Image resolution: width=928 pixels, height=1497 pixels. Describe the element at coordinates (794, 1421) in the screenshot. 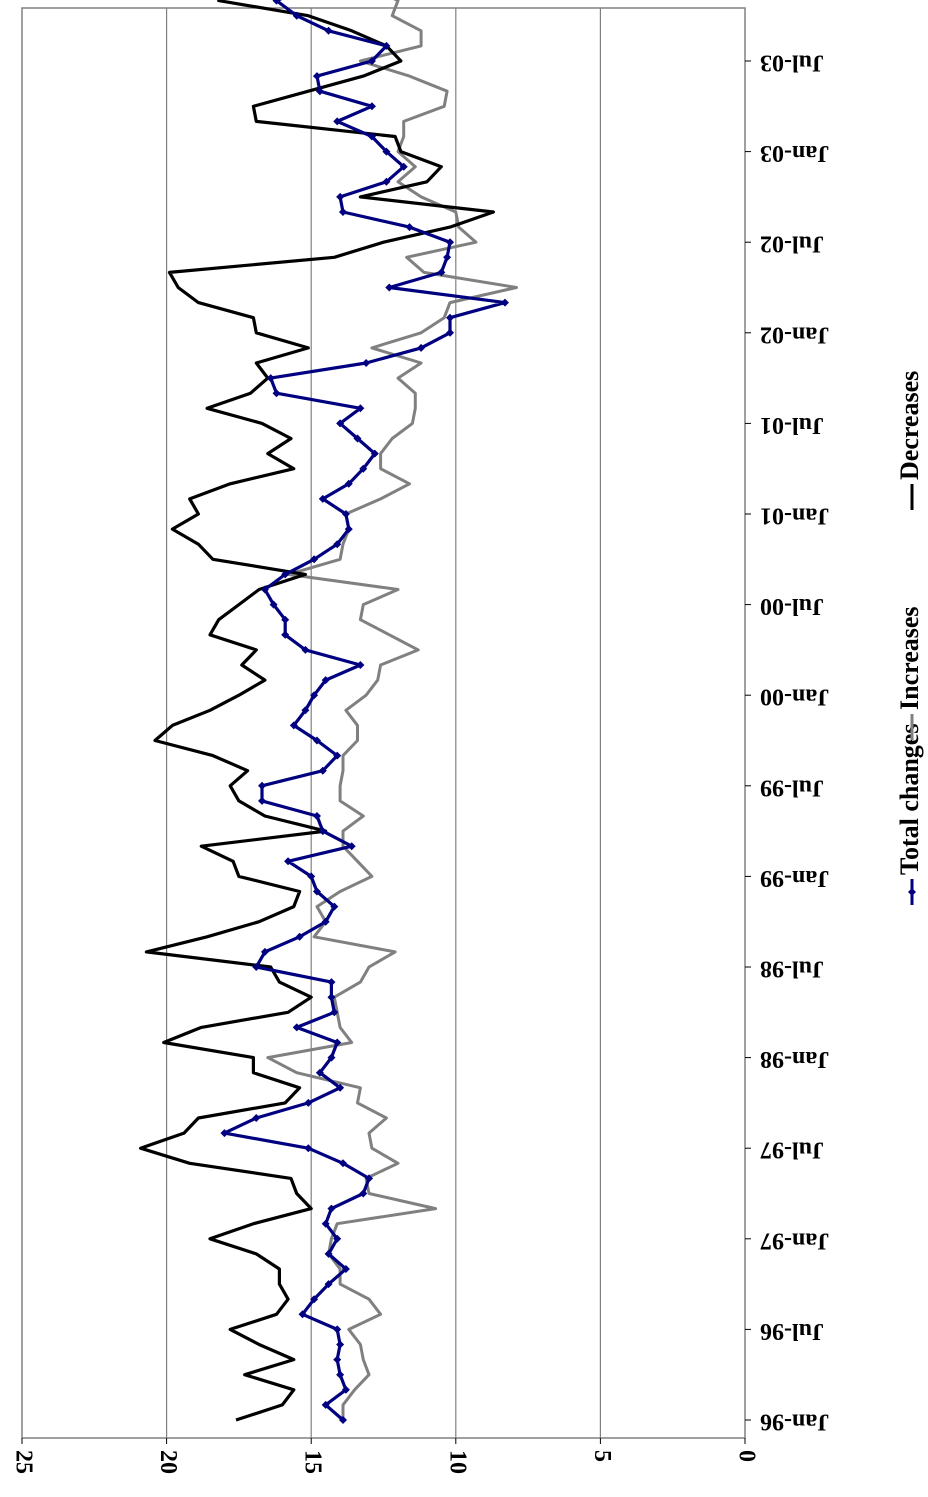

I see `x-tick-label: Jan-96` at that location.